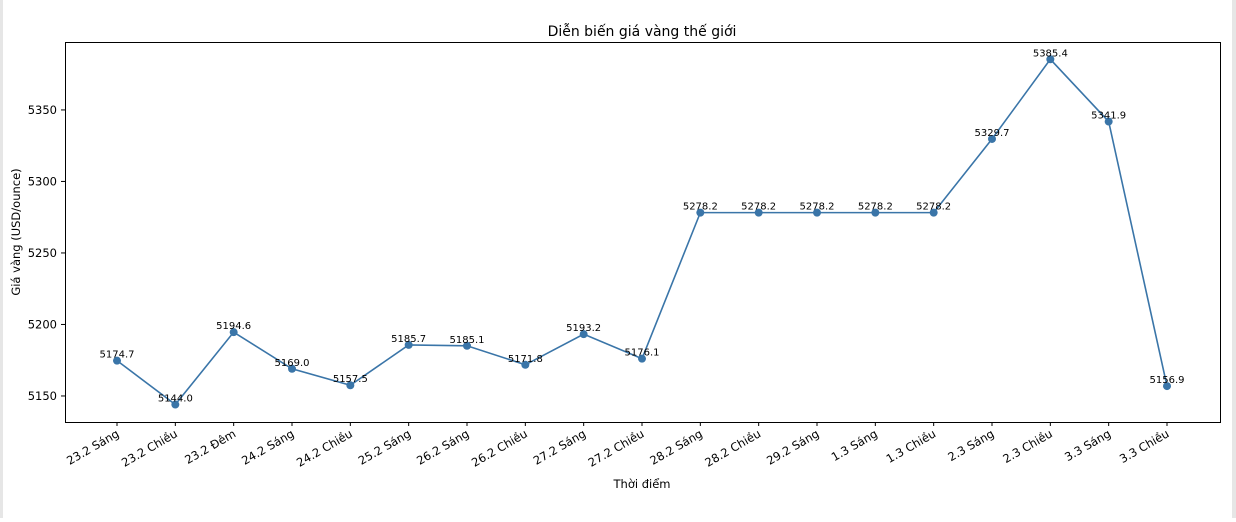 This screenshot has width=1236, height=522. What do you see at coordinates (792, 446) in the screenshot?
I see `x-tick-label: 29.2 Sáng` at bounding box center [792, 446].